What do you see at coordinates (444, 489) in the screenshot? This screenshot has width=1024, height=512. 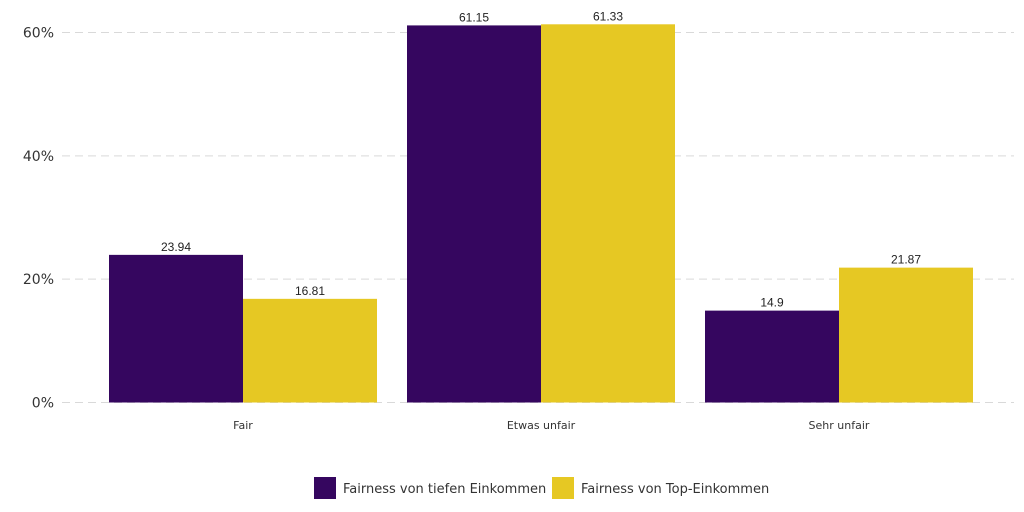 I see `legend-label-series-1: Fairness von tiefen Einkommen` at bounding box center [444, 489].